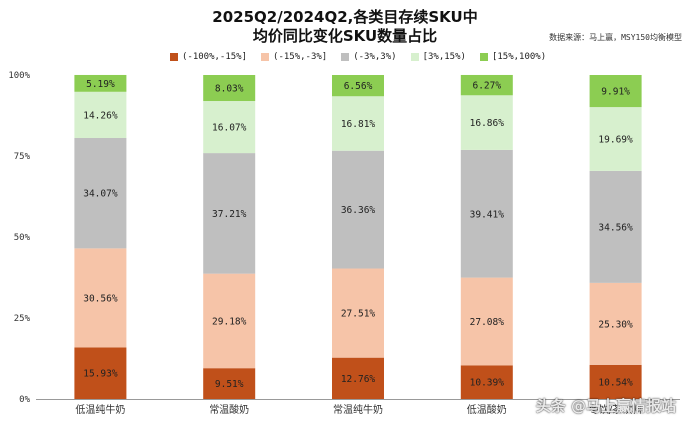 This screenshot has width=690, height=424. I want to click on x-tick-label: 常温纯牛奶, so click(358, 409).